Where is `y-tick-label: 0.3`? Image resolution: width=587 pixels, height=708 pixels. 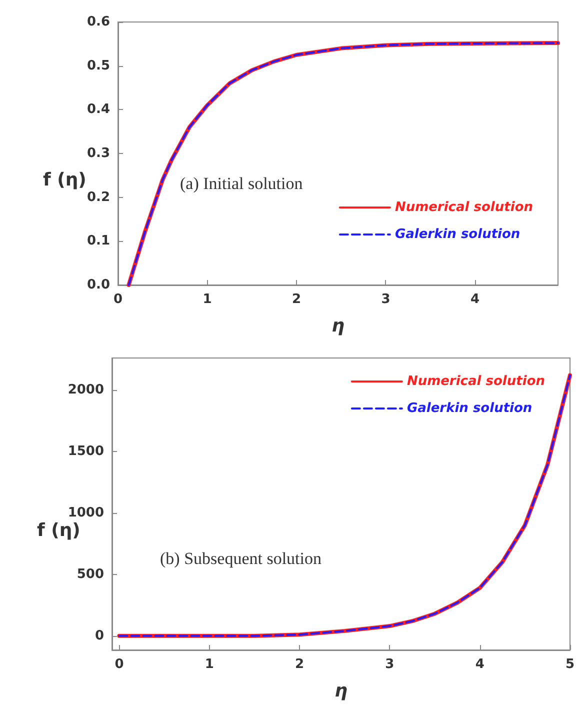 y-tick-label: 0.3 is located at coordinates (98, 153).